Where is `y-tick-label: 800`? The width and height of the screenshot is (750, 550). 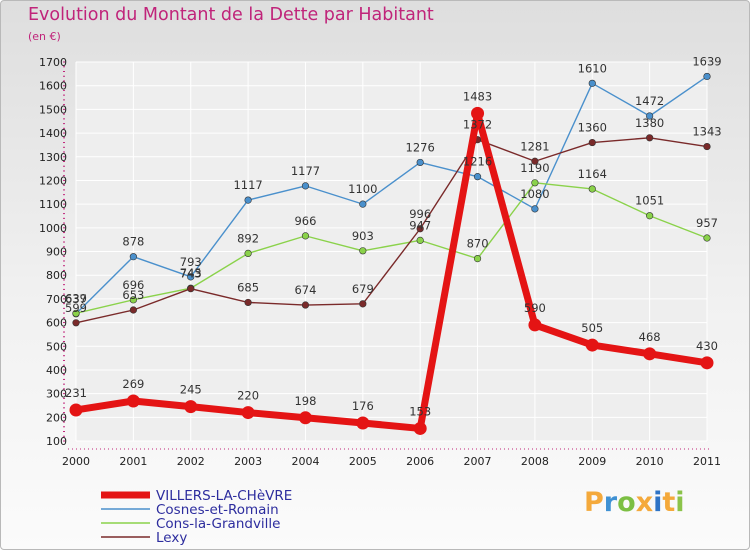 y-tick-label: 800 is located at coordinates (56, 275).